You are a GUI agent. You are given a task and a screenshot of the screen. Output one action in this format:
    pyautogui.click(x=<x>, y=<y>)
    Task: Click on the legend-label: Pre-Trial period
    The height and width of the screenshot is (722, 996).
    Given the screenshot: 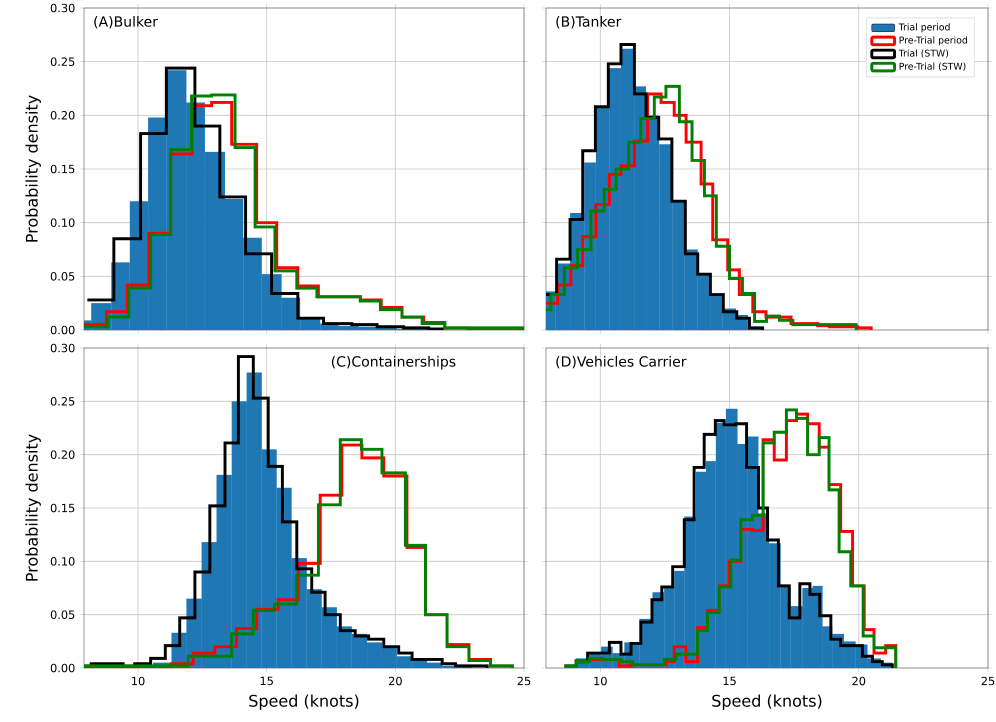 What is the action you would take?
    pyautogui.click(x=933, y=41)
    